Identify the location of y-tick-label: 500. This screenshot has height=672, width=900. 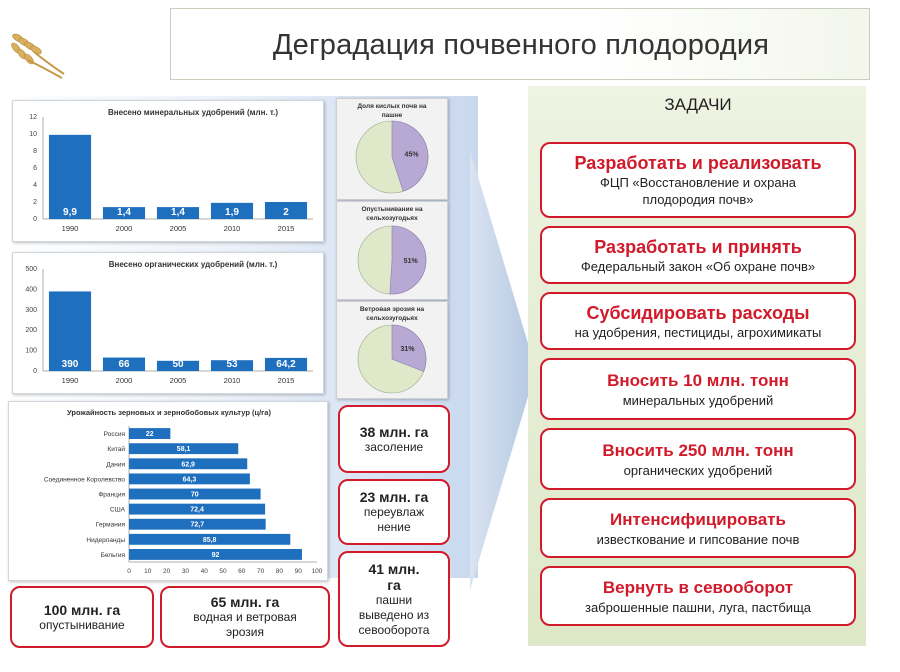
(31, 269).